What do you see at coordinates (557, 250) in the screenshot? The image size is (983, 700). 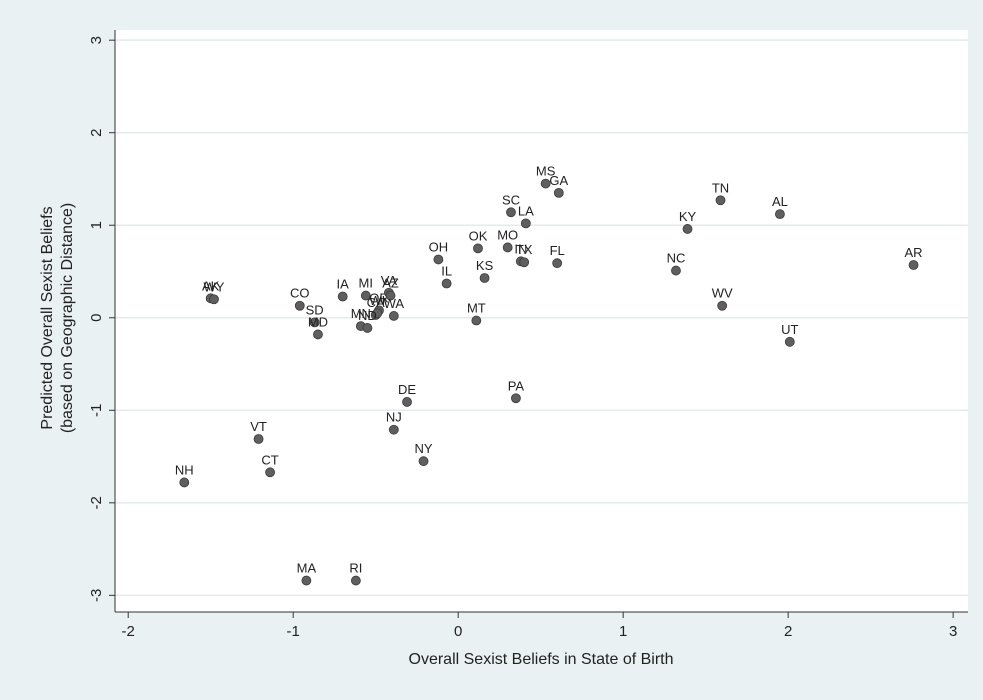 I see `point-label: FL` at bounding box center [557, 250].